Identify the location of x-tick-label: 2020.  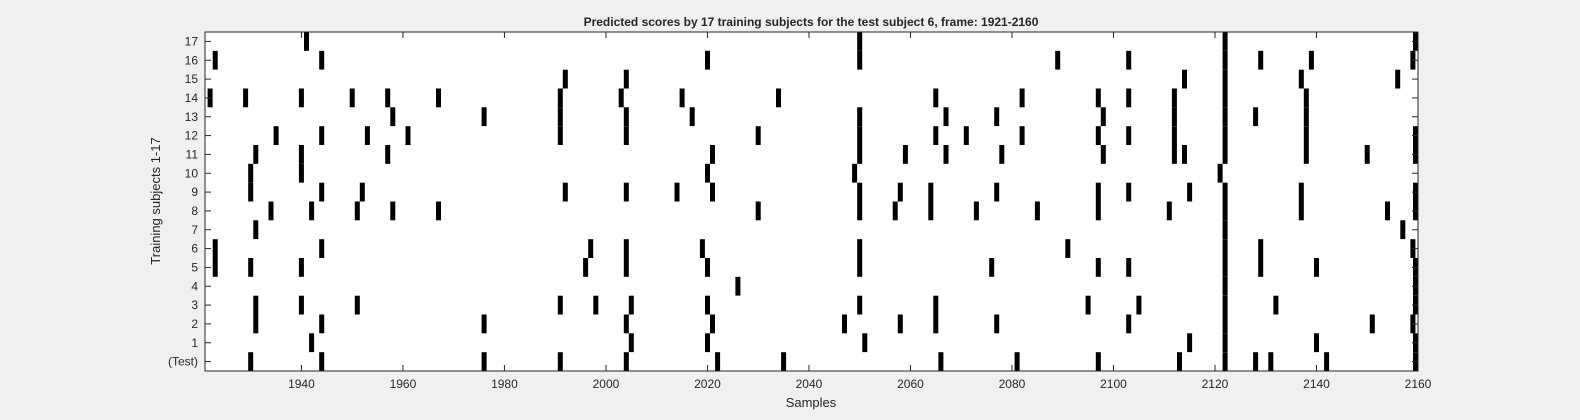
(707, 384).